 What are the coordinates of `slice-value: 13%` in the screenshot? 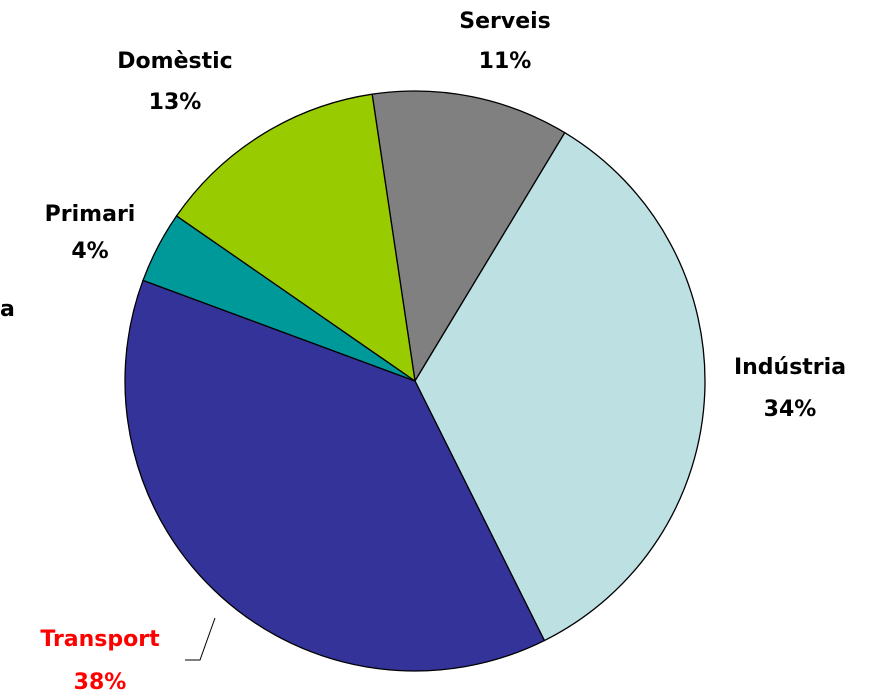 It's located at (175, 102).